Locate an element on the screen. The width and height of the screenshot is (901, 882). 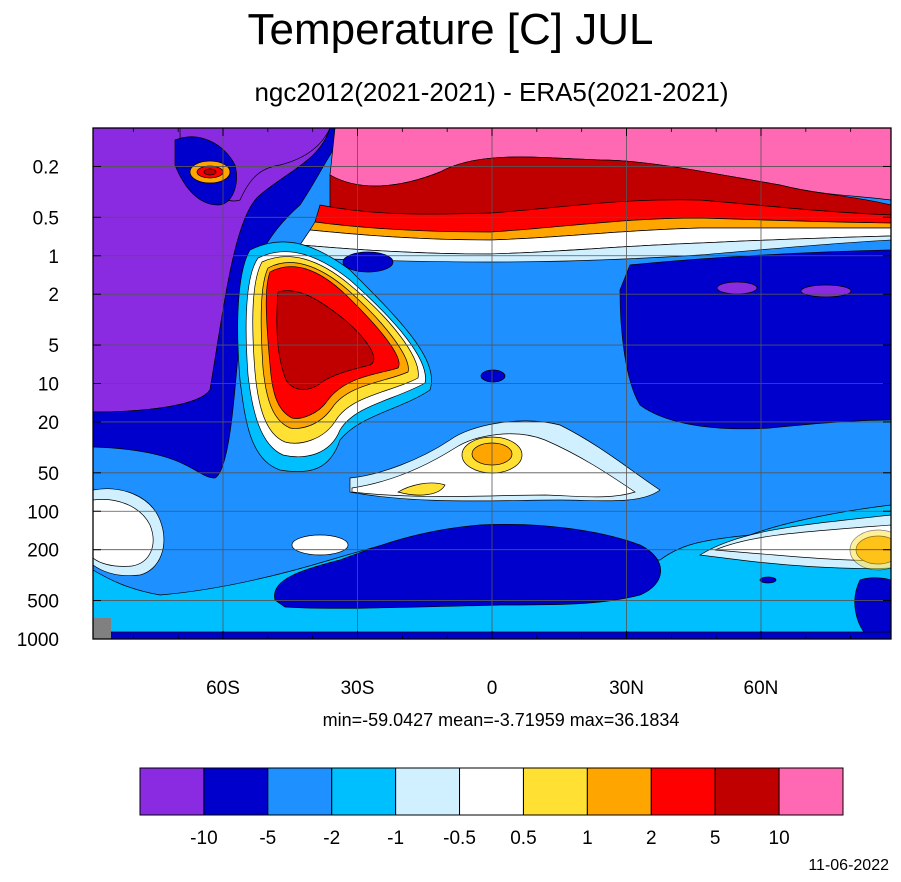
stats-line: min=-59.0427 mean=-3.71959 max=36.1834 is located at coordinates (501, 720).